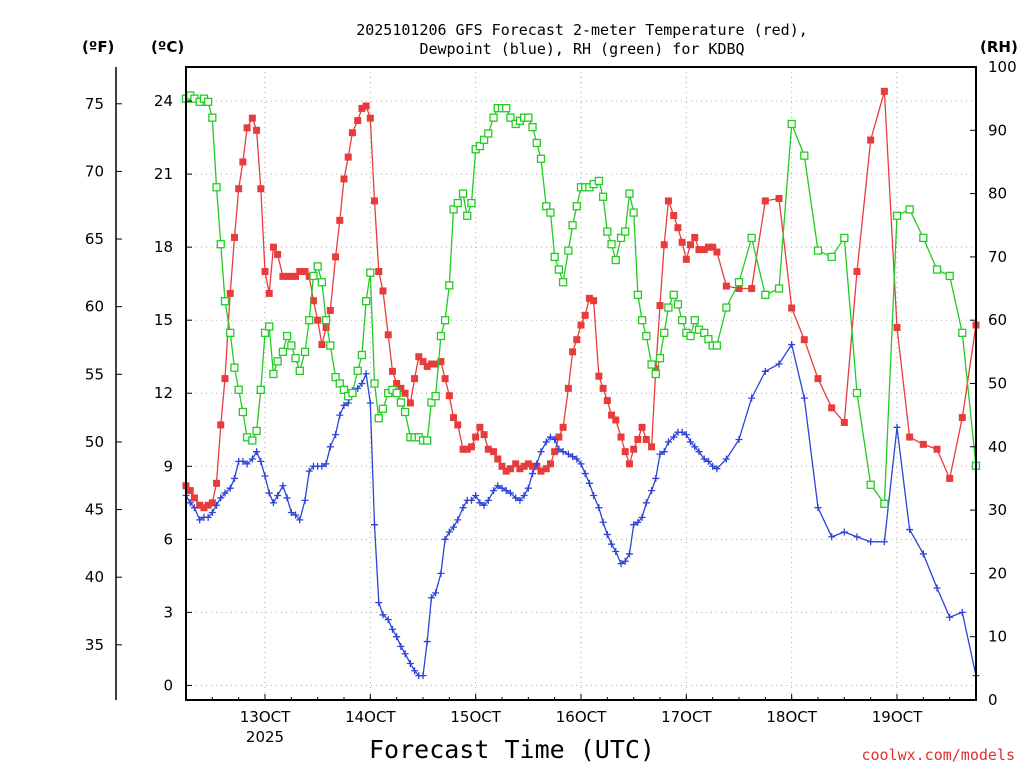 The image size is (1024, 768). I want to click on rh-unit-label: (RH), so click(999, 47).